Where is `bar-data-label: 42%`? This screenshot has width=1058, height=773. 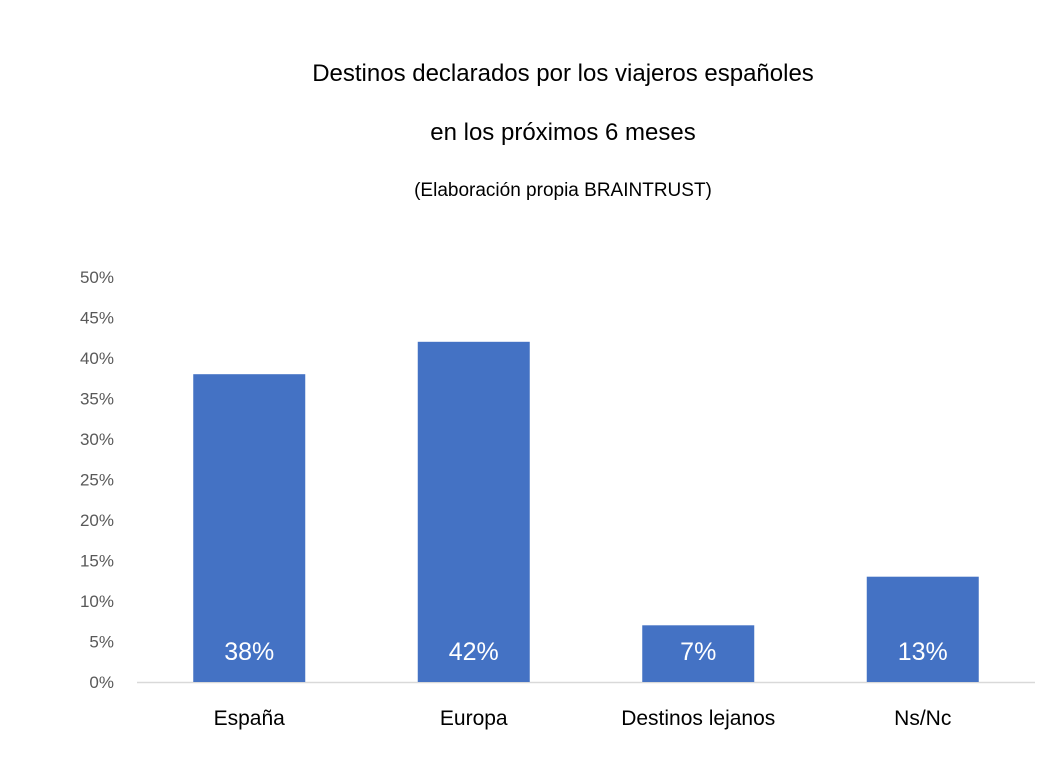
bar-data-label: 42% is located at coordinates (474, 652).